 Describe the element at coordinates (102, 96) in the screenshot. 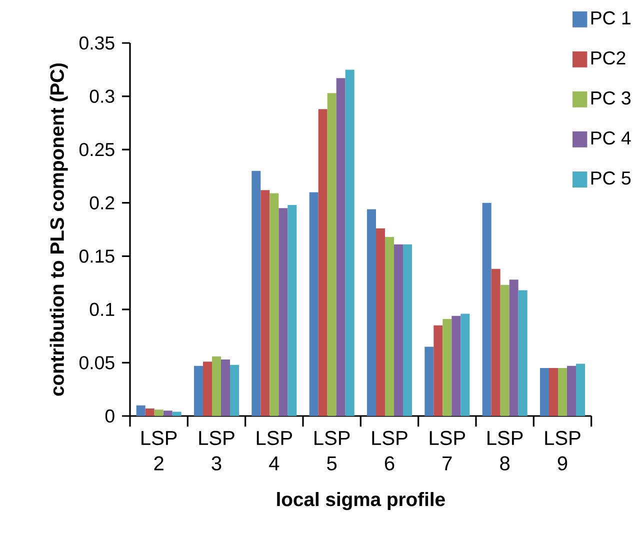

I see `y-tick-label: 0.3` at that location.